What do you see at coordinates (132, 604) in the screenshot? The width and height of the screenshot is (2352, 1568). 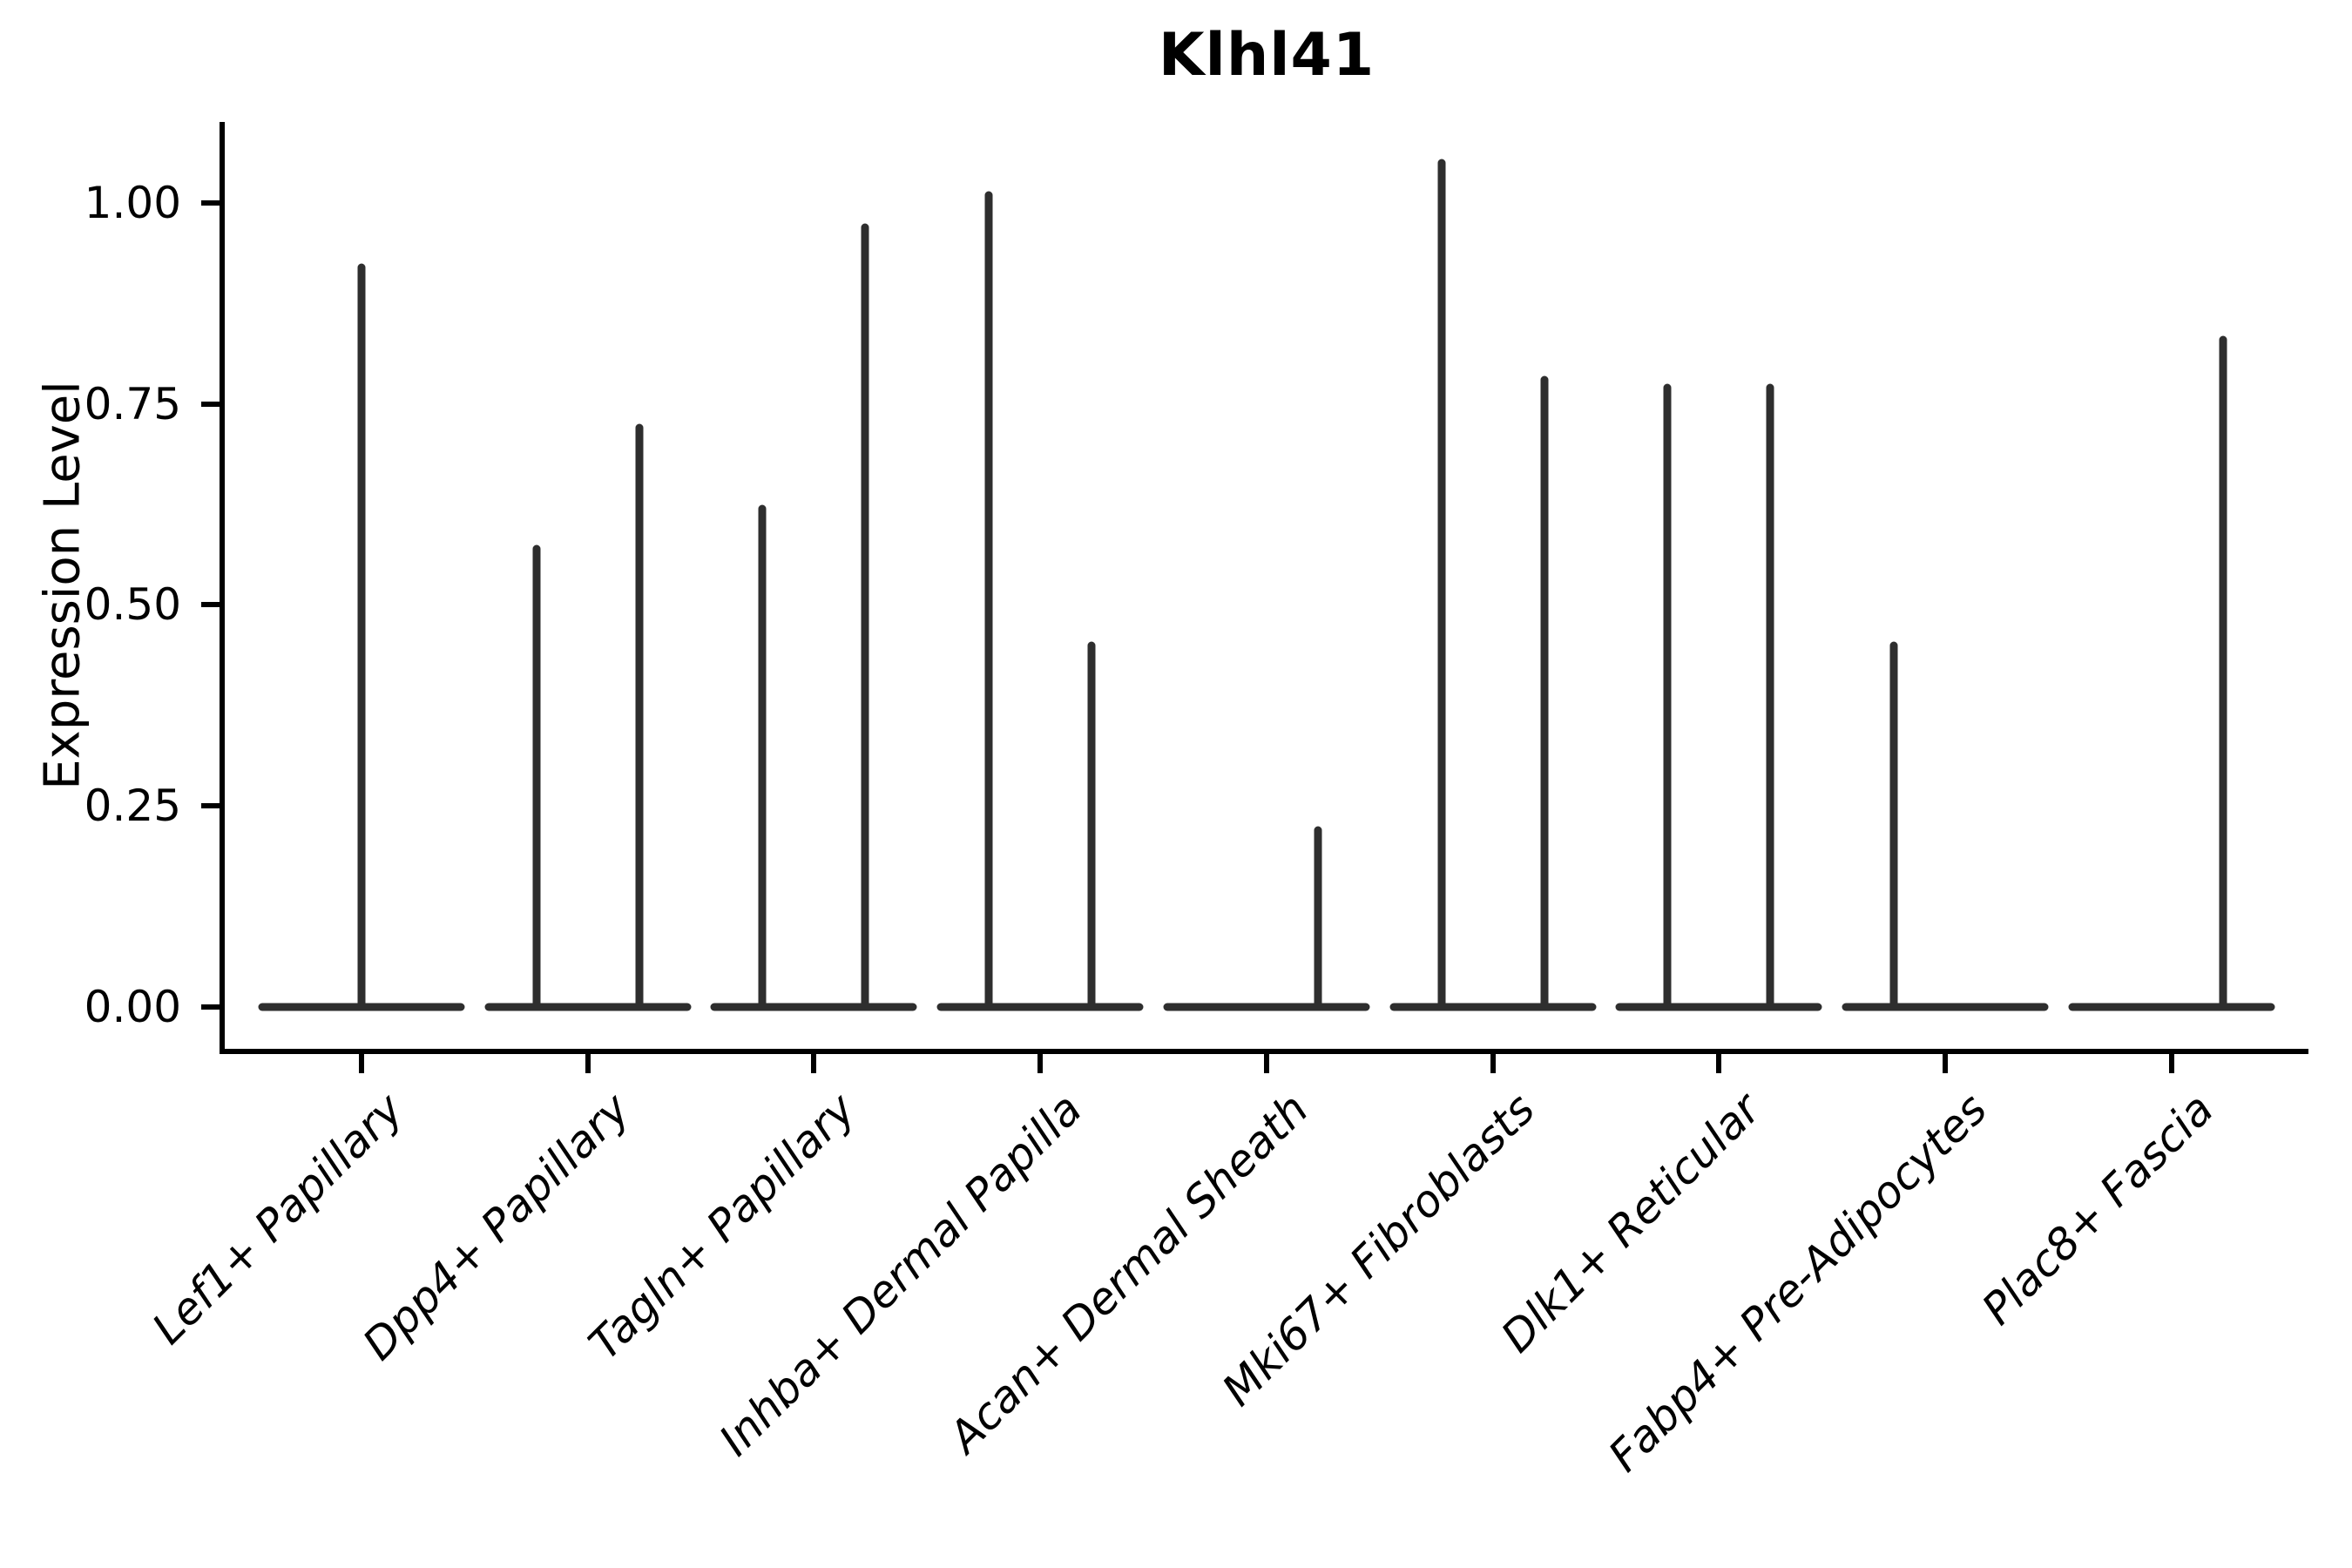 I see `y-tick-label: 0.50` at bounding box center [132, 604].